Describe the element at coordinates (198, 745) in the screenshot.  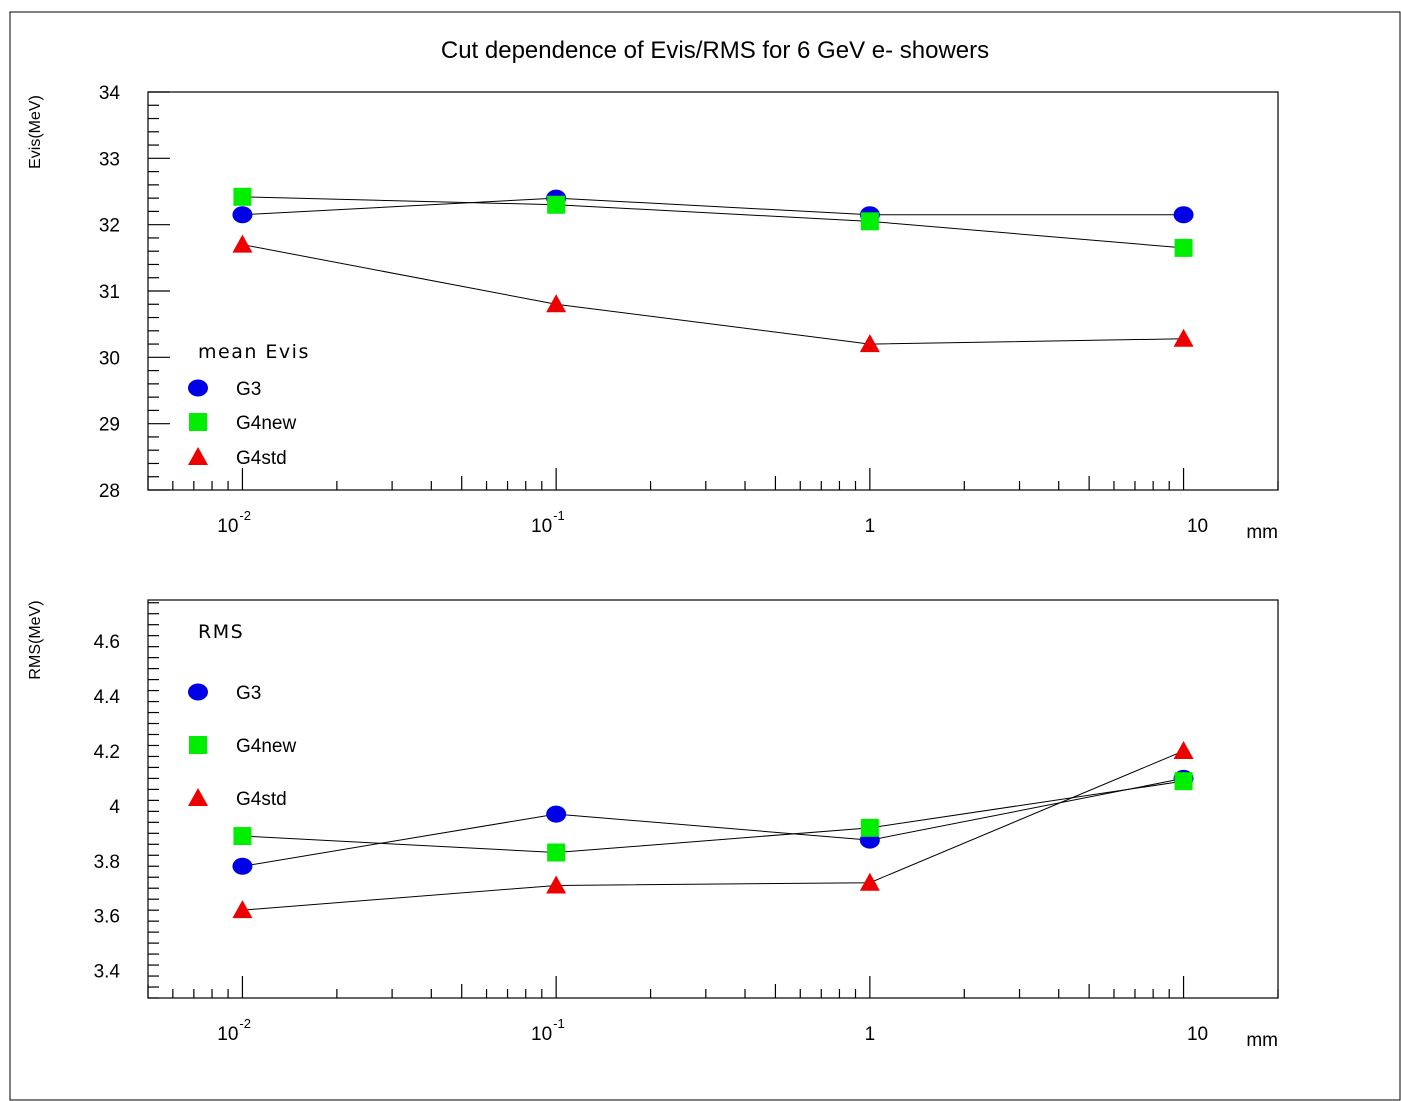
I see `rms-legend-marker-g4new` at that location.